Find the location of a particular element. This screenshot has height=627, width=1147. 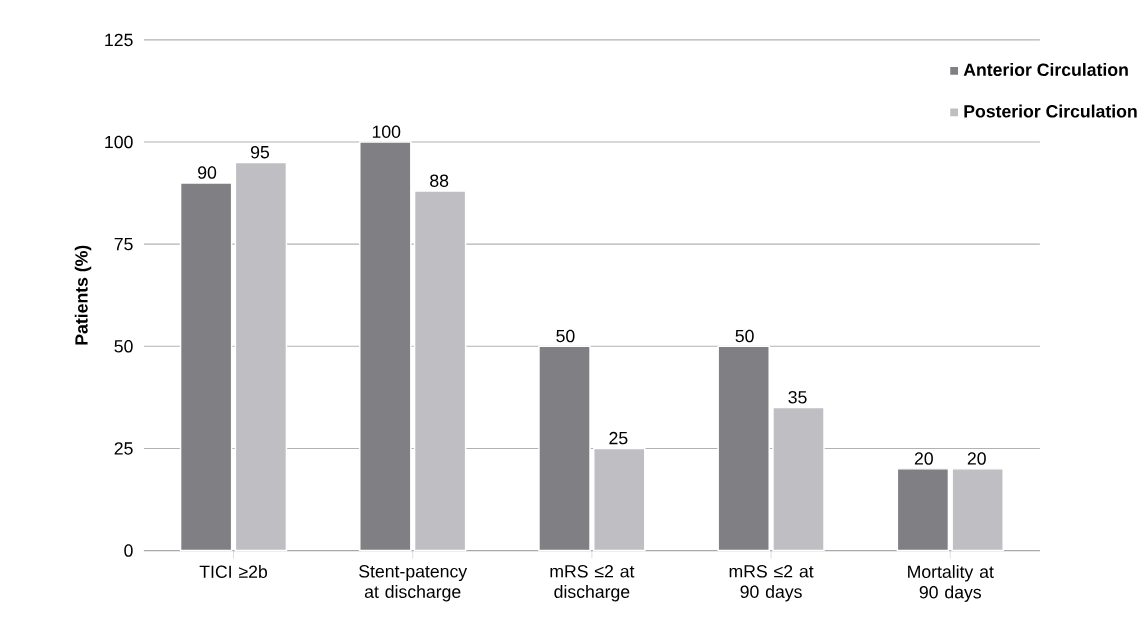

x-tick-label: mRS ≤2 at discharge is located at coordinates (592, 583).